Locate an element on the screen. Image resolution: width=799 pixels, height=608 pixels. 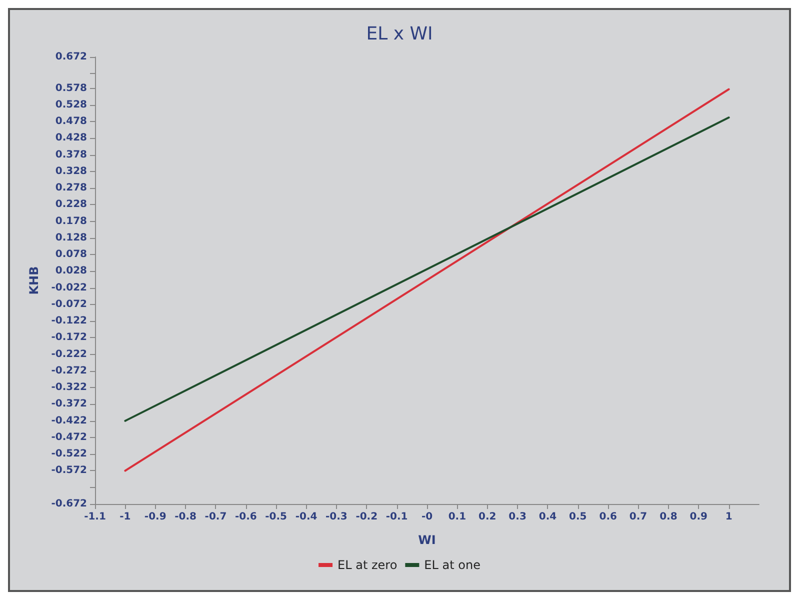
y-tick-label: 0.278 is located at coordinates (71, 188).